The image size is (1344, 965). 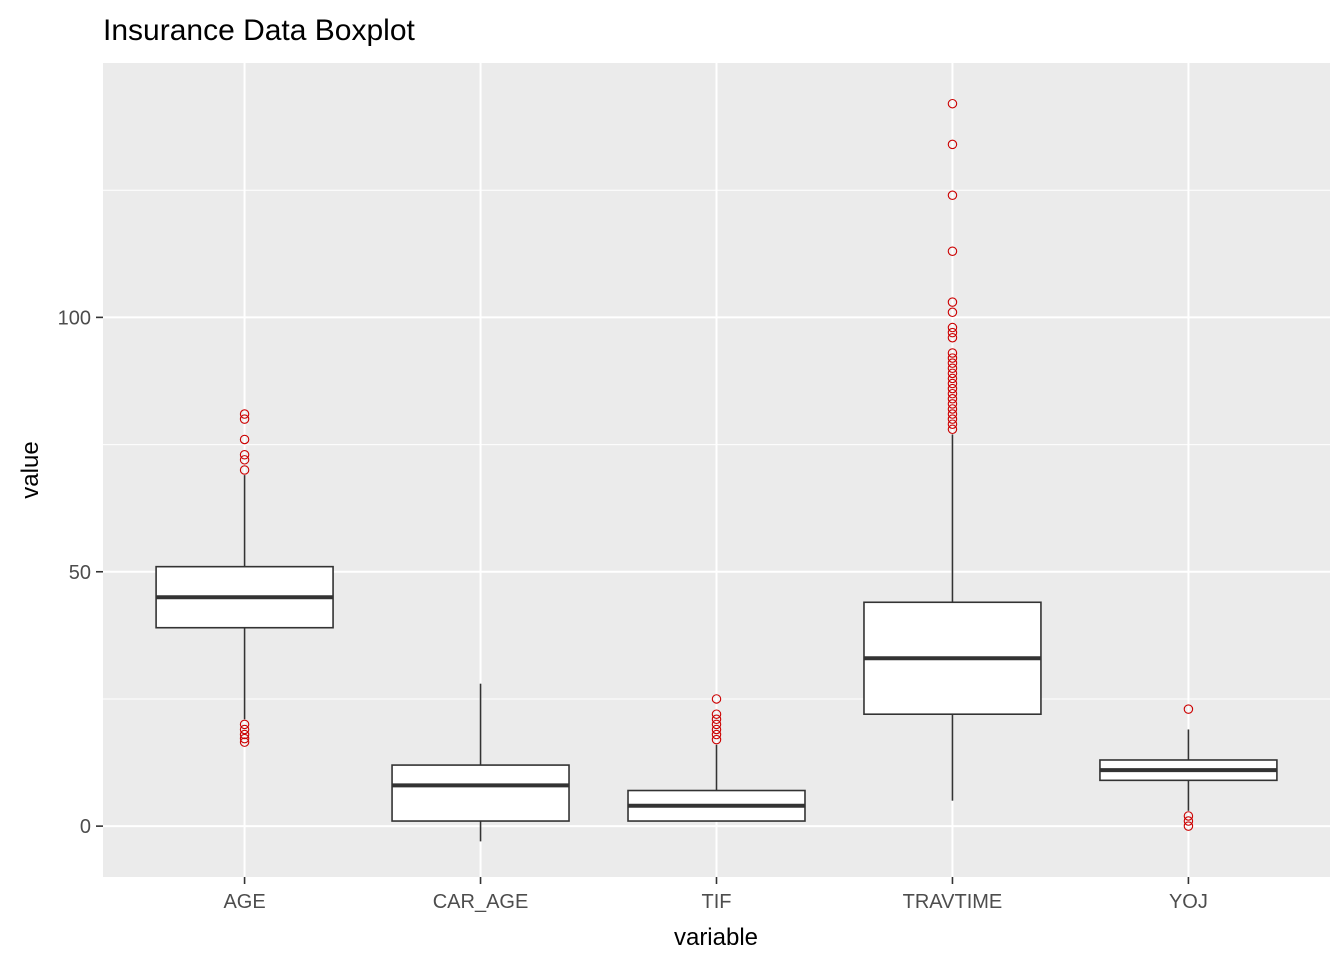 I want to click on box-car-age, so click(x=480, y=762).